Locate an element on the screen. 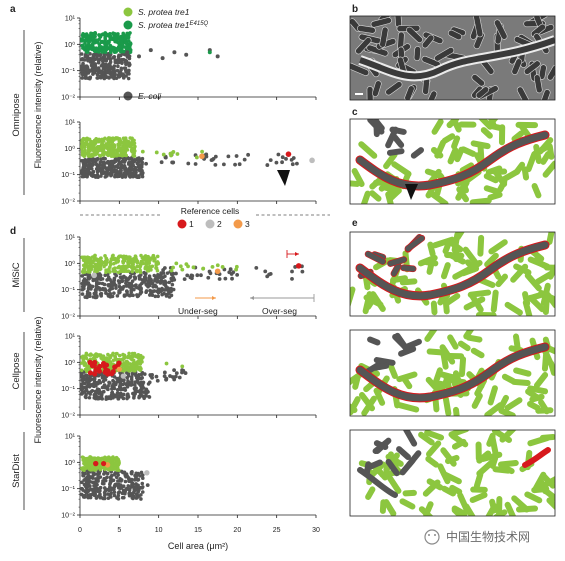 This screenshot has height=561, width=565. ytick-label: 10⁰ is located at coordinates (69, 363).